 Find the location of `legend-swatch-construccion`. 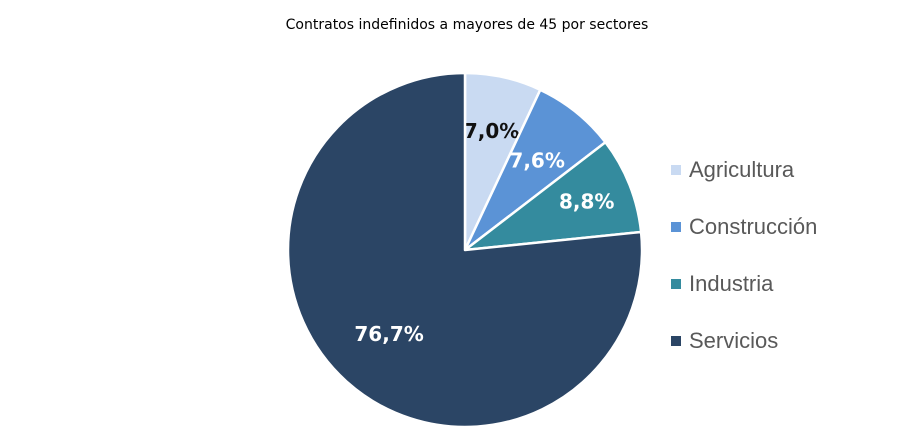

legend-swatch-construccion is located at coordinates (676, 227).